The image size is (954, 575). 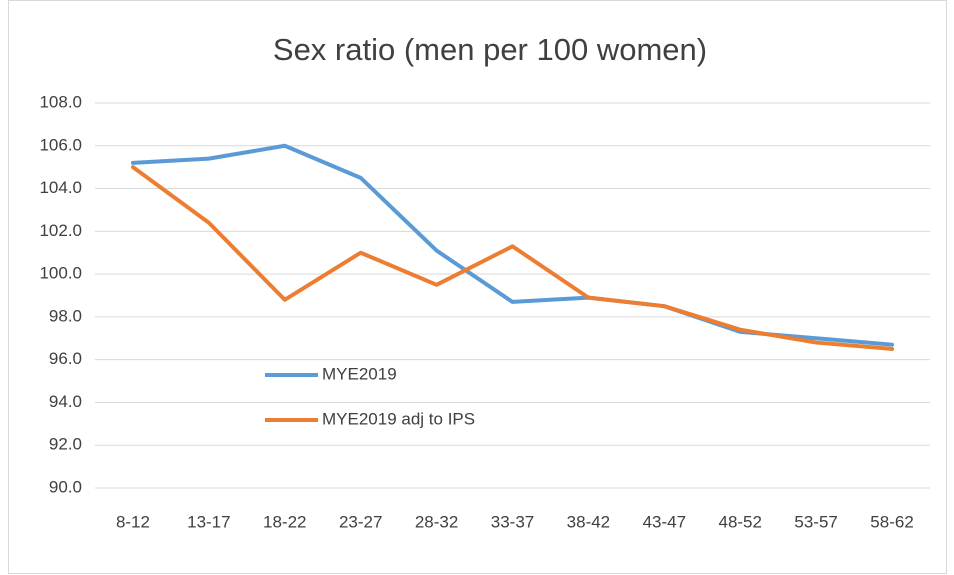 I want to click on x-tick-label: 8-12, so click(x=133, y=521).